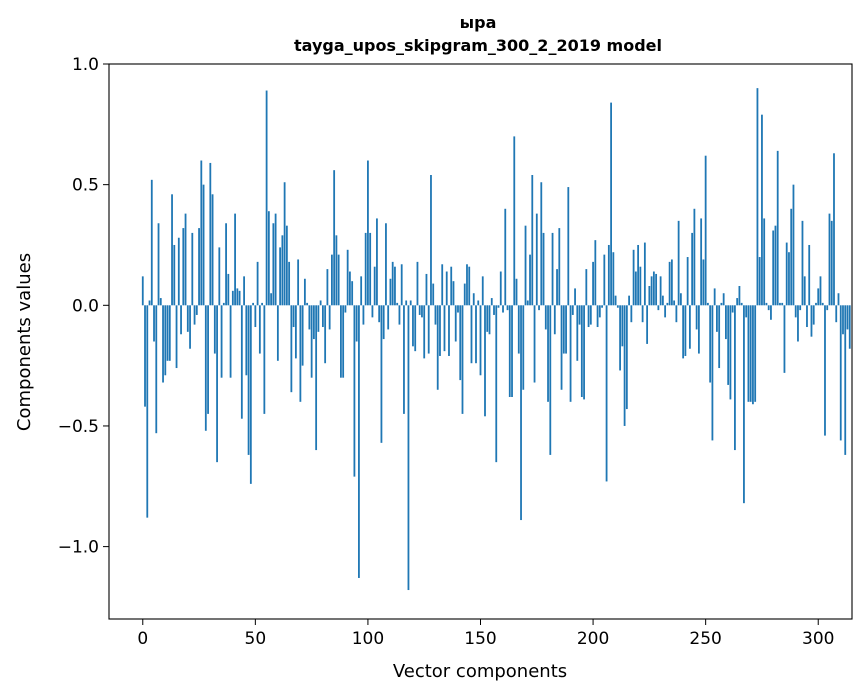 The image size is (867, 696). What do you see at coordinates (85, 186) in the screenshot?
I see `y-tick-label-1: 0.5` at bounding box center [85, 186].